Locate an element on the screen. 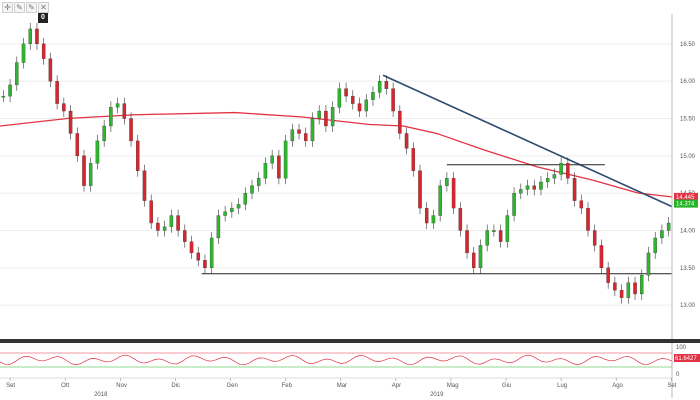 This screenshot has height=400, width=700. x-tick-label: Set is located at coordinates (671, 386).